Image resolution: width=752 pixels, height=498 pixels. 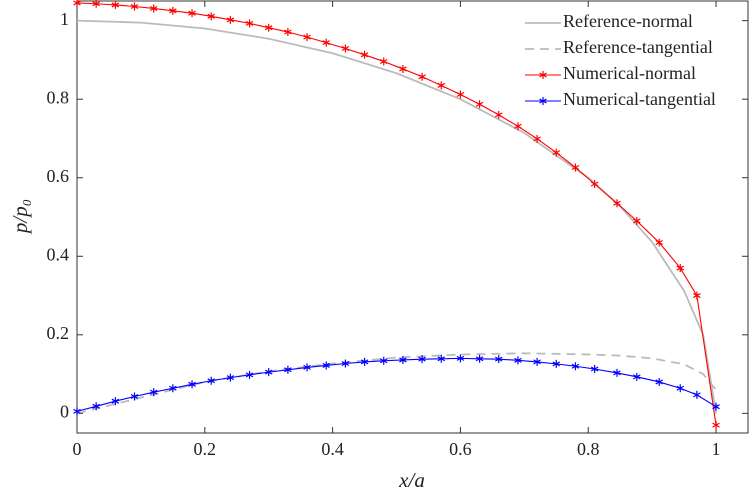 What do you see at coordinates (628, 21) in the screenshot?
I see `legend-label: Reference-normal` at bounding box center [628, 21].